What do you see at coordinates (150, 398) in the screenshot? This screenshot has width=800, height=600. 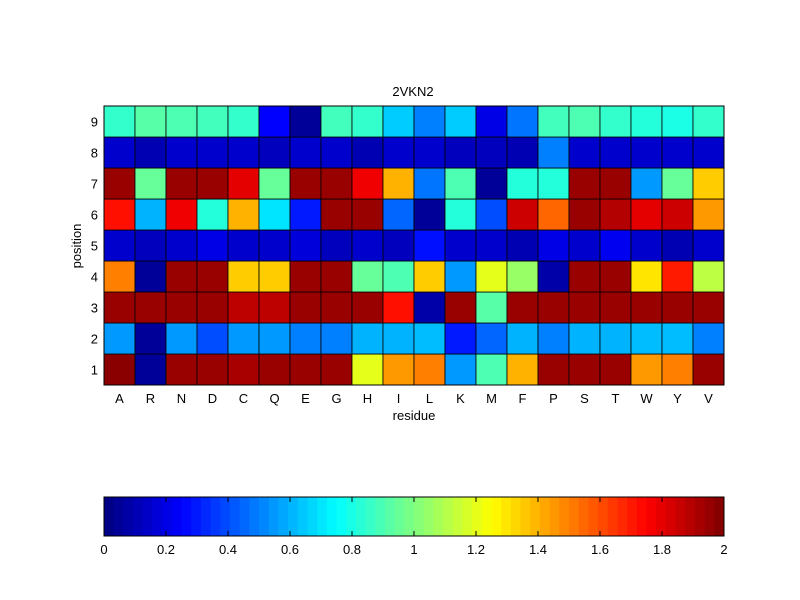 I see `x-tick-label-R: R` at bounding box center [150, 398].